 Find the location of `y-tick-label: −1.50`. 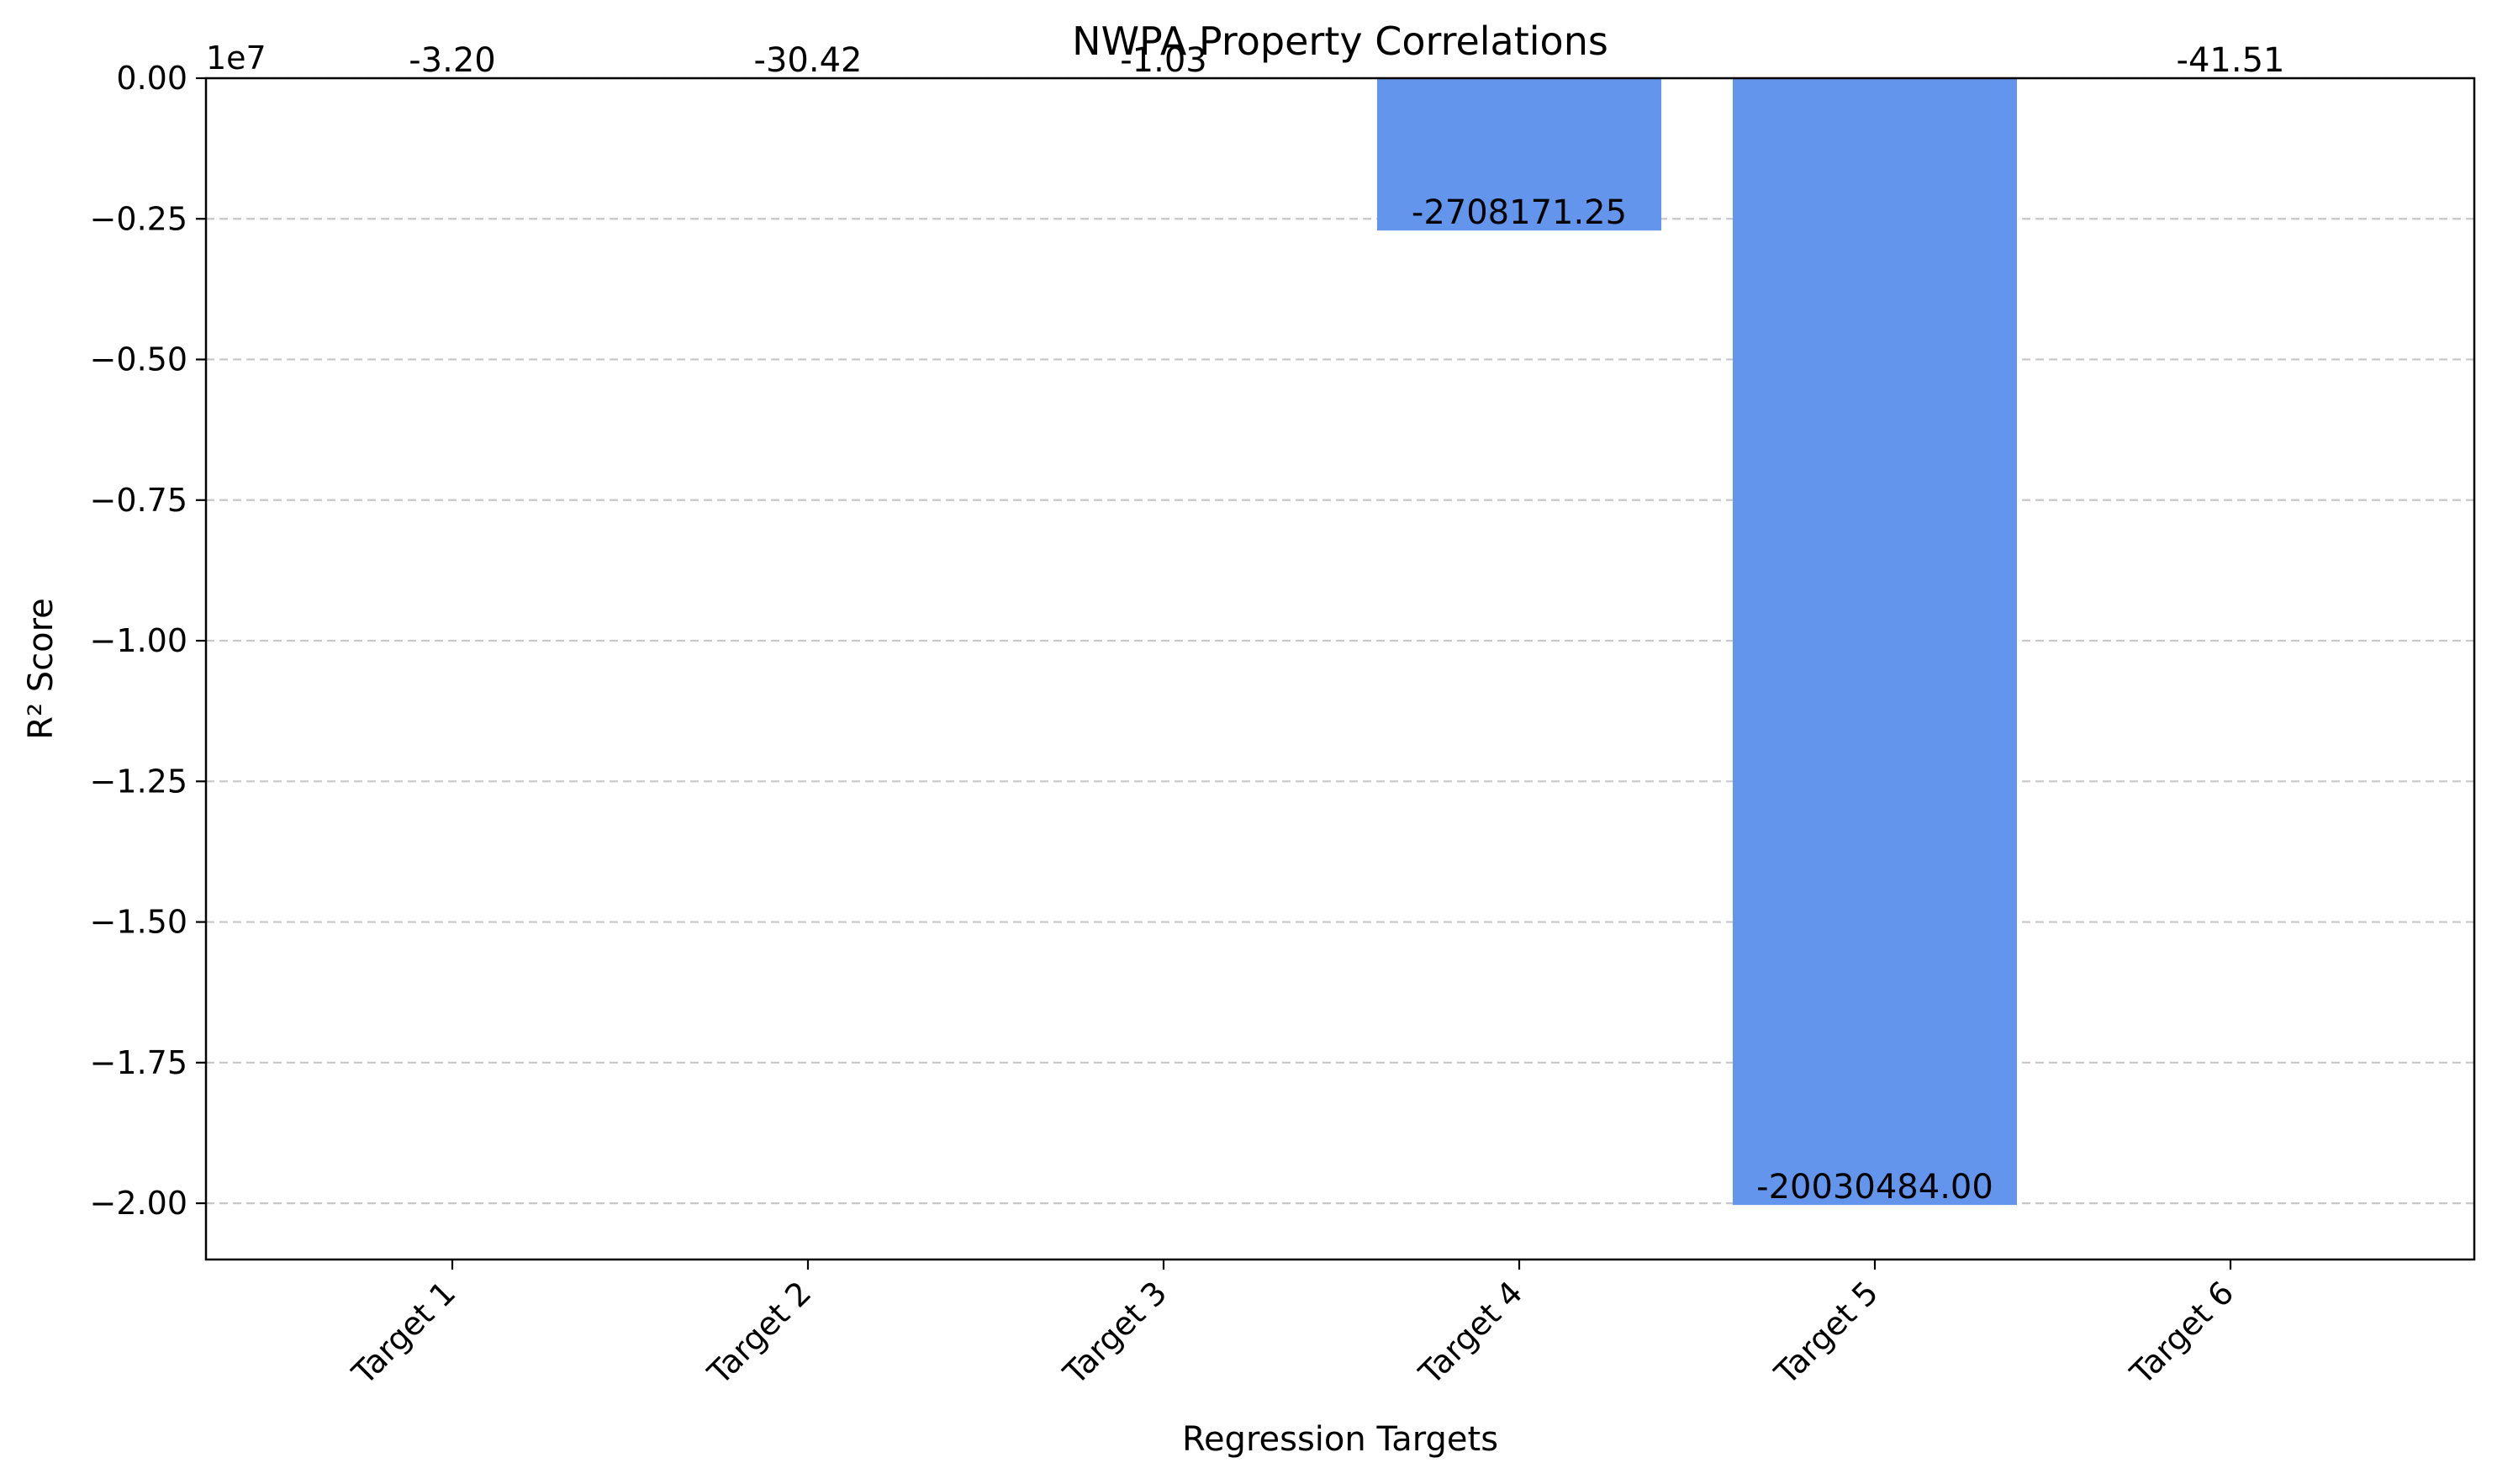

y-tick-label: −1.50 is located at coordinates (138, 923).